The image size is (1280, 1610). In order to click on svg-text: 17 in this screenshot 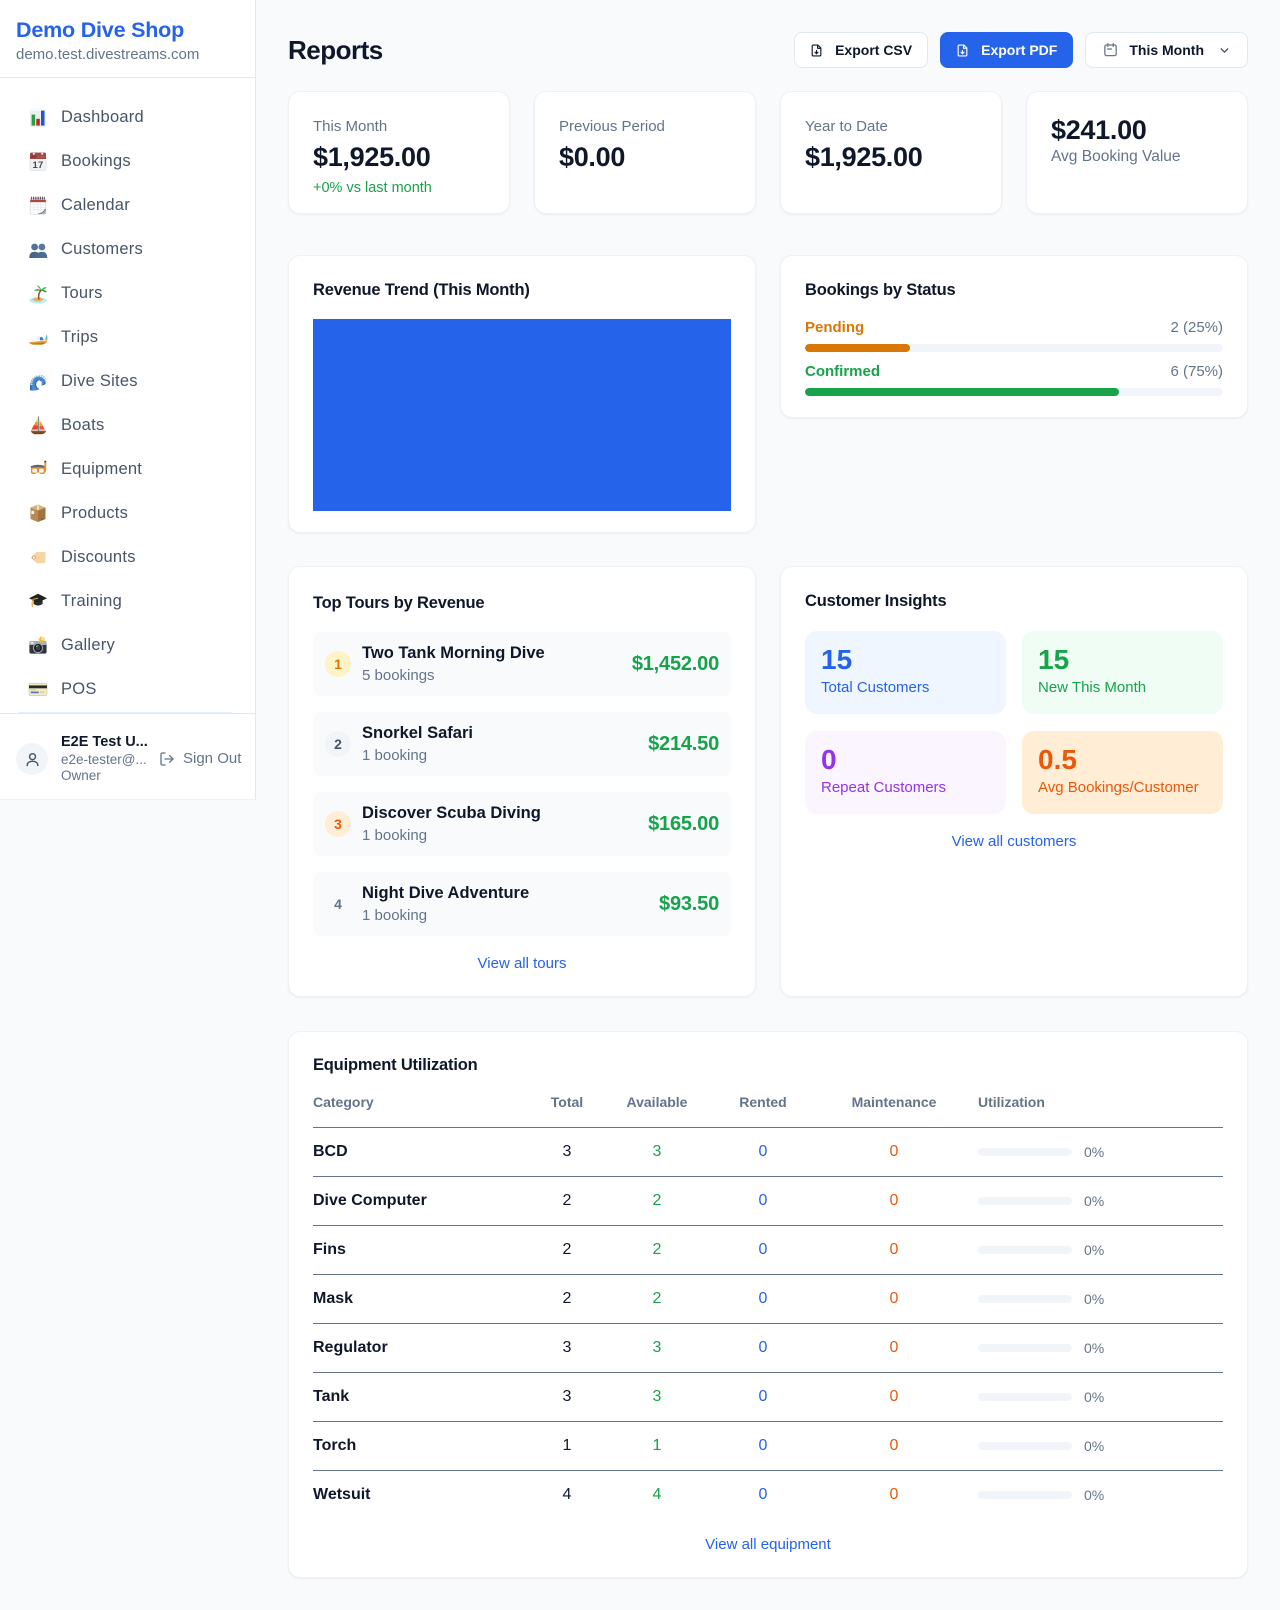, I will do `click(37, 164)`.